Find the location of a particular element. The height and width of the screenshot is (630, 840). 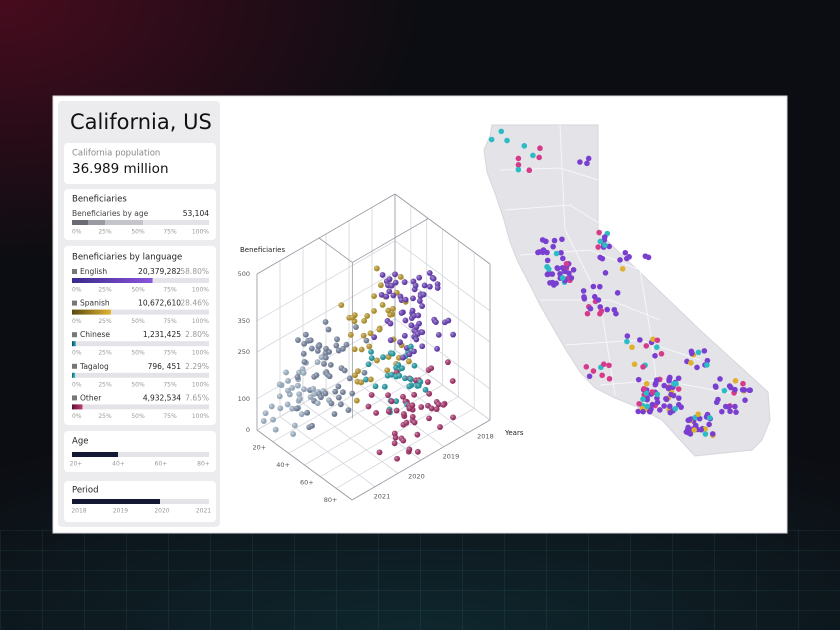

y-tick-label: 100 is located at coordinates (244, 399).